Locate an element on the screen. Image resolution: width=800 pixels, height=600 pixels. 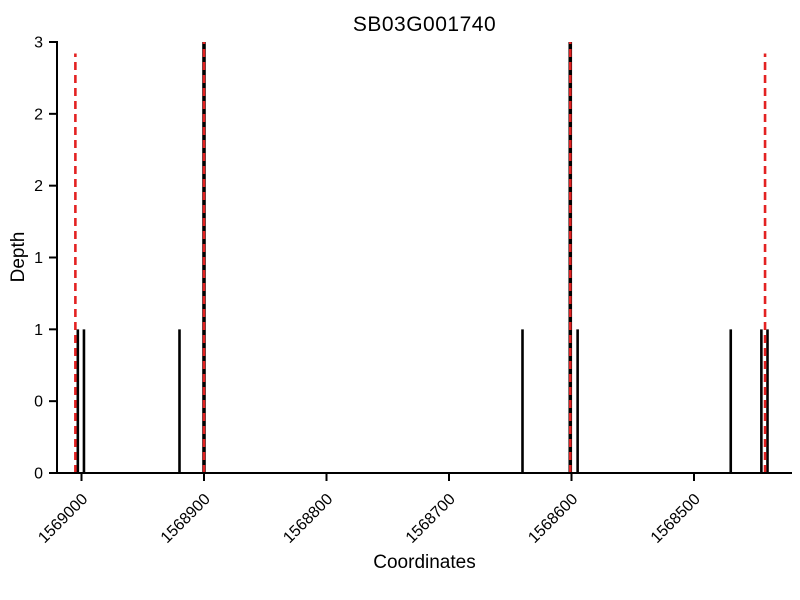
x-tick-label: 1568900 is located at coordinates (186, 519).